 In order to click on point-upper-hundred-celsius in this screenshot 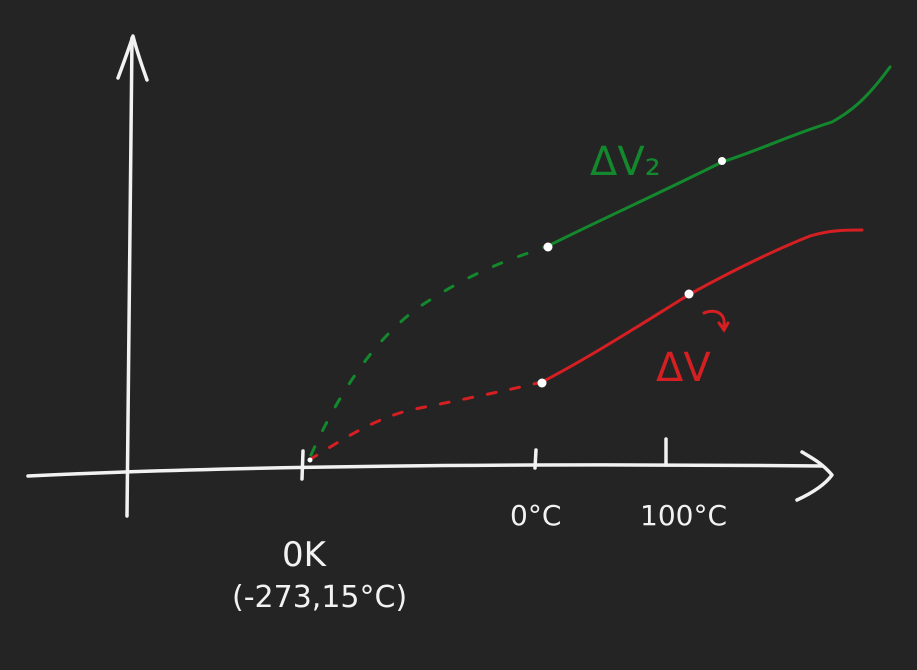, I will do `click(722, 161)`.